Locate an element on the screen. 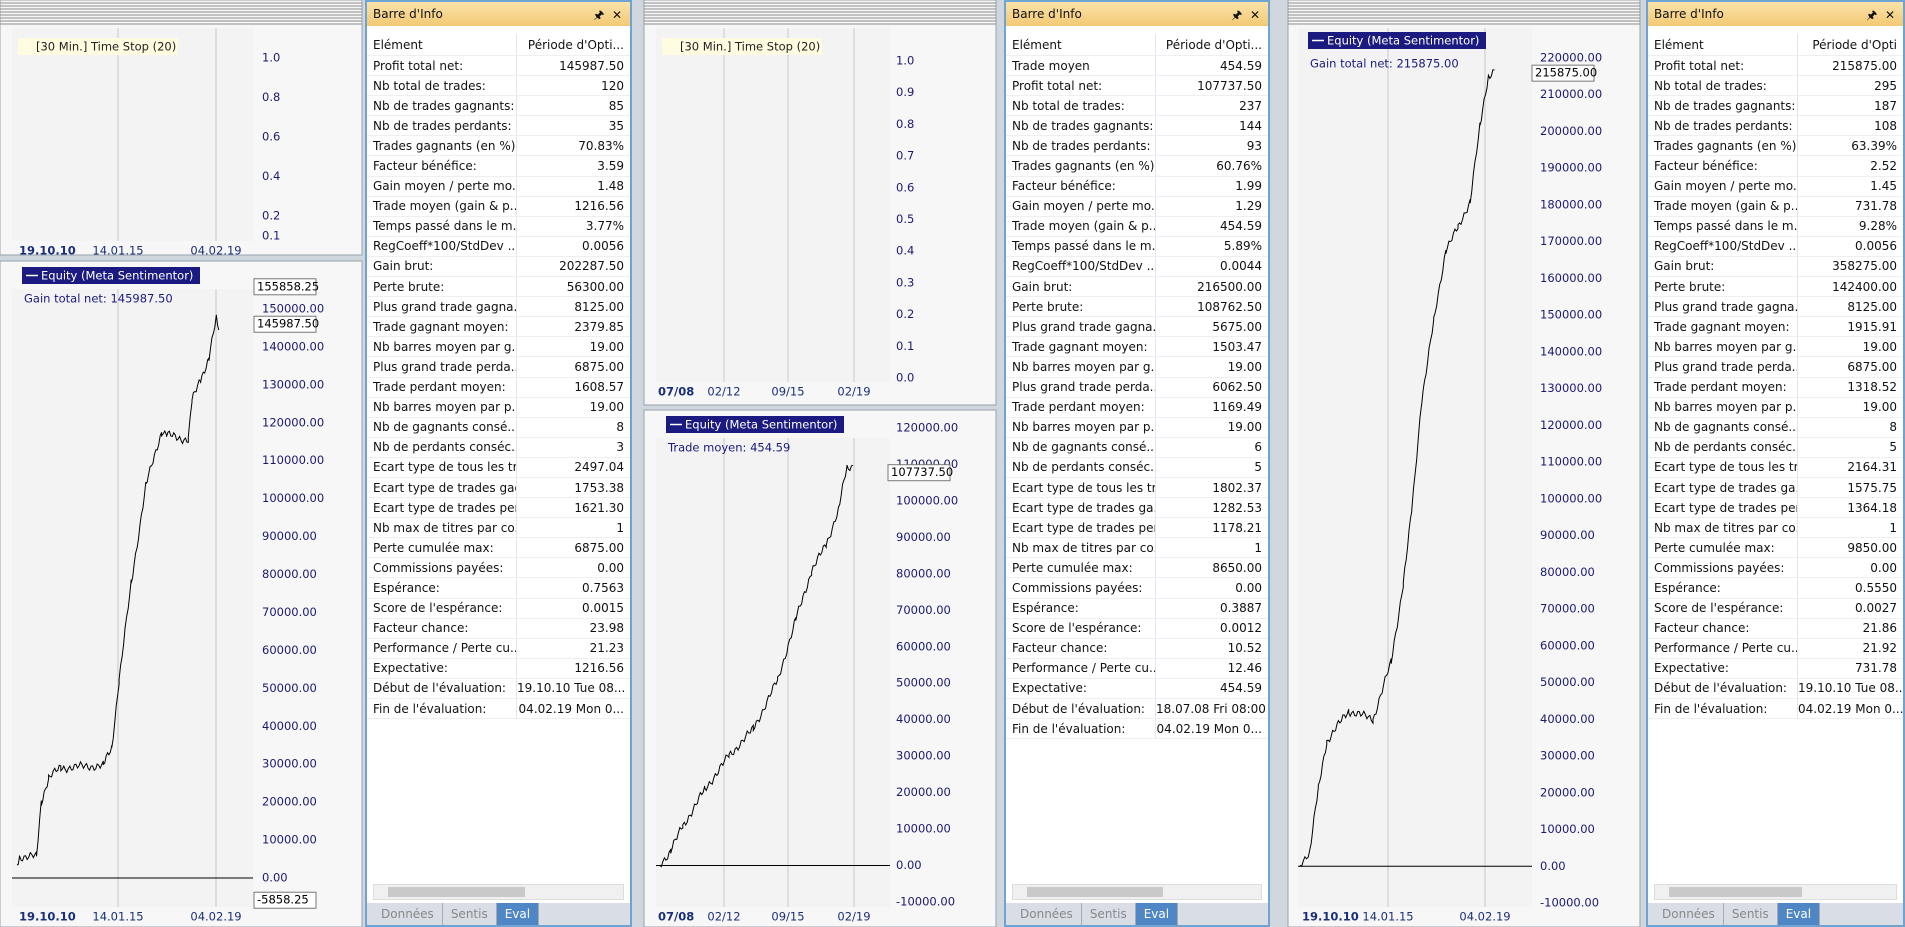  row-label: Perte cumulée max: is located at coordinates (1723, 548).